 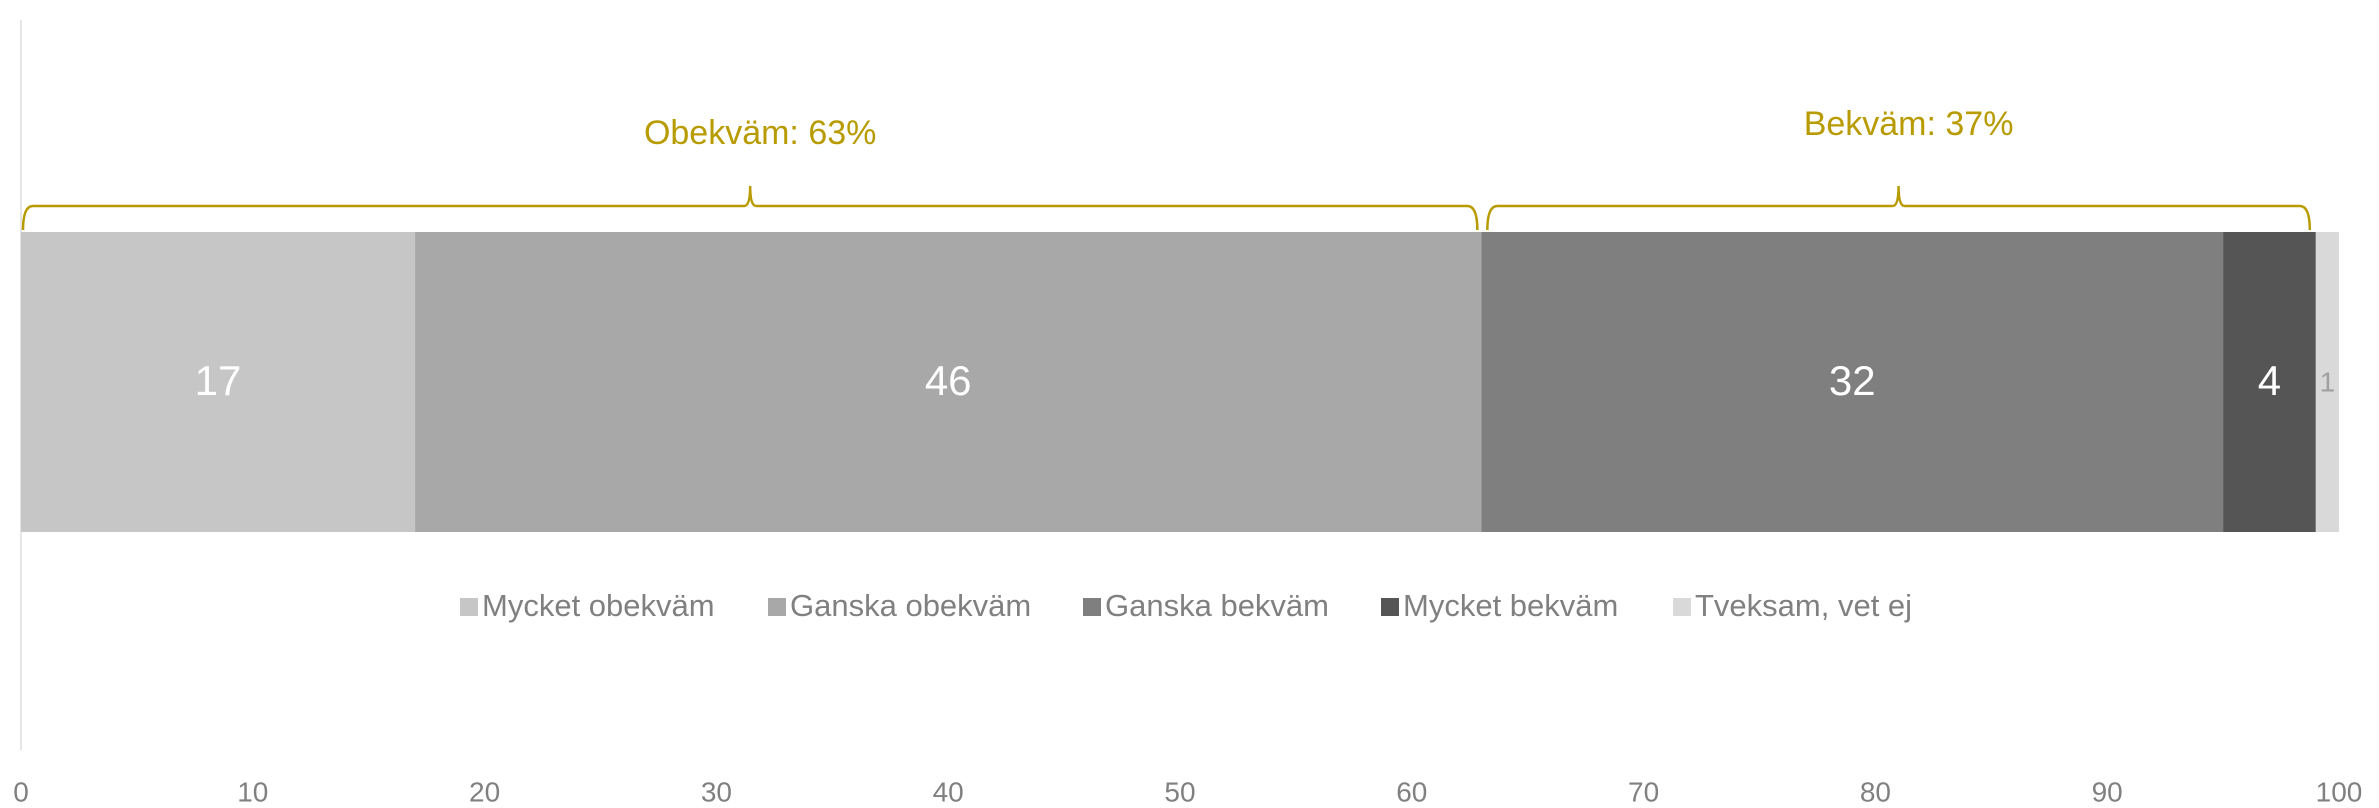 What do you see at coordinates (1909, 124) in the screenshot?
I see `annotation: Bekväm: 37%` at bounding box center [1909, 124].